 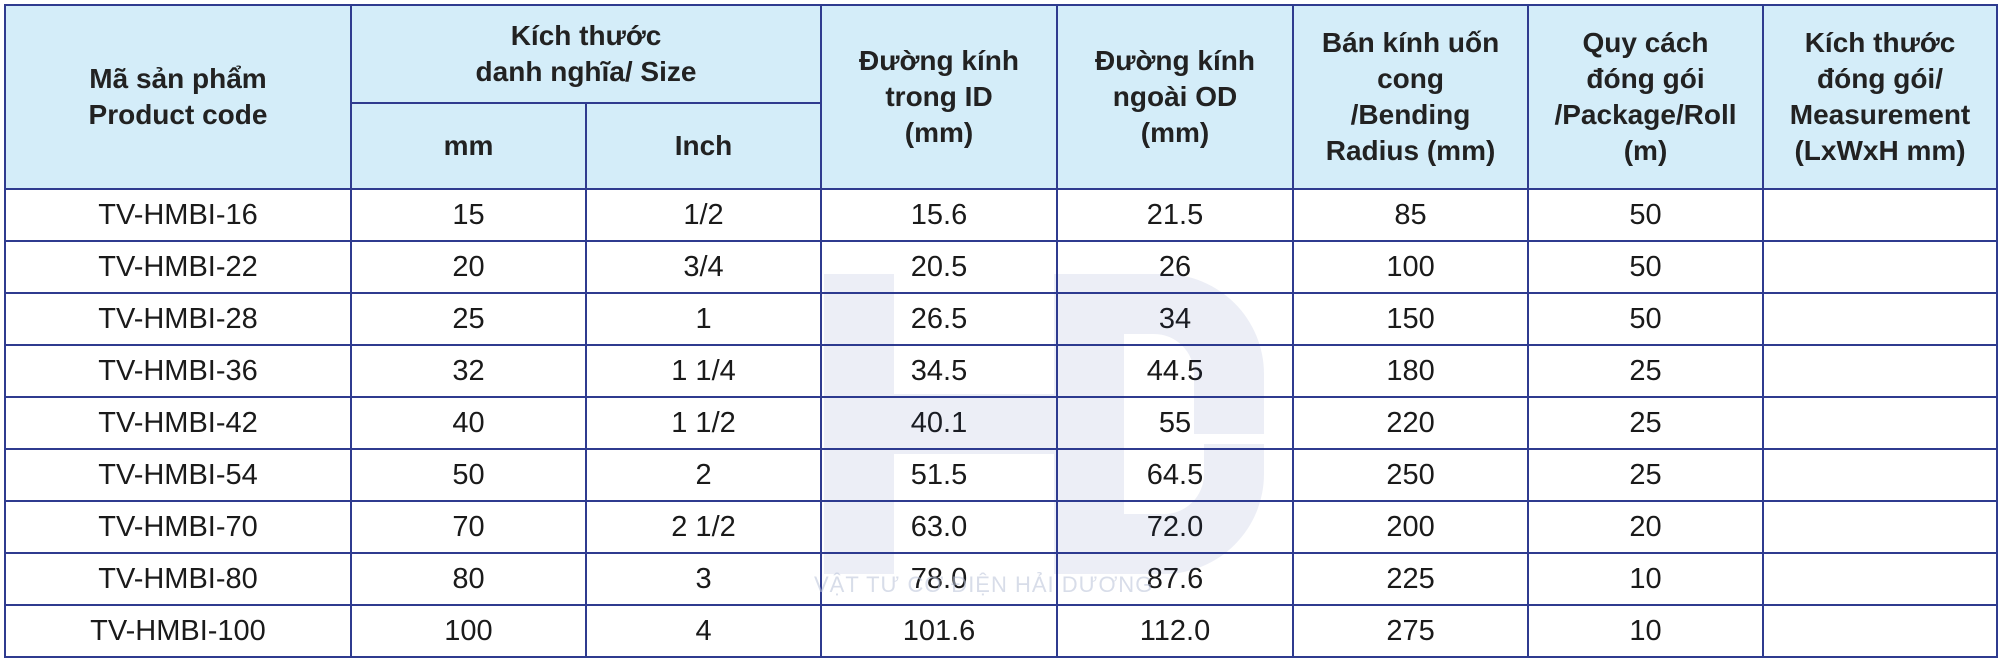 What do you see at coordinates (1411, 579) in the screenshot?
I see `cell-bending-radius: 225` at bounding box center [1411, 579].